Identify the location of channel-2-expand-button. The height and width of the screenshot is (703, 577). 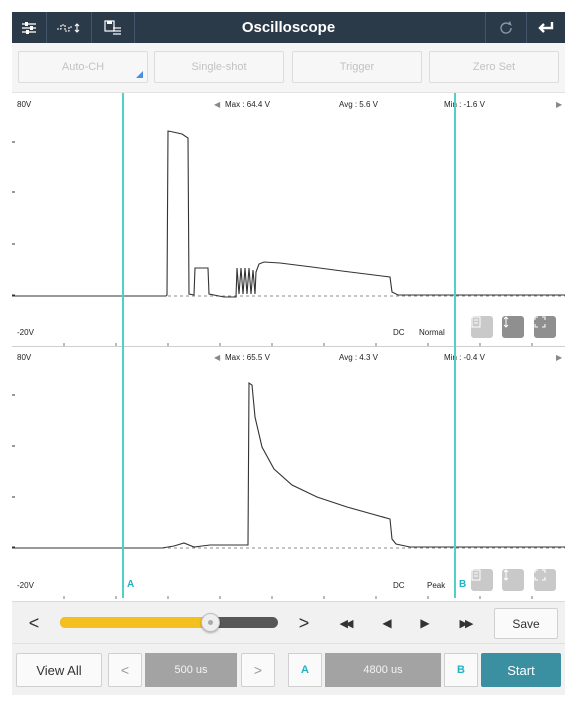
(545, 580).